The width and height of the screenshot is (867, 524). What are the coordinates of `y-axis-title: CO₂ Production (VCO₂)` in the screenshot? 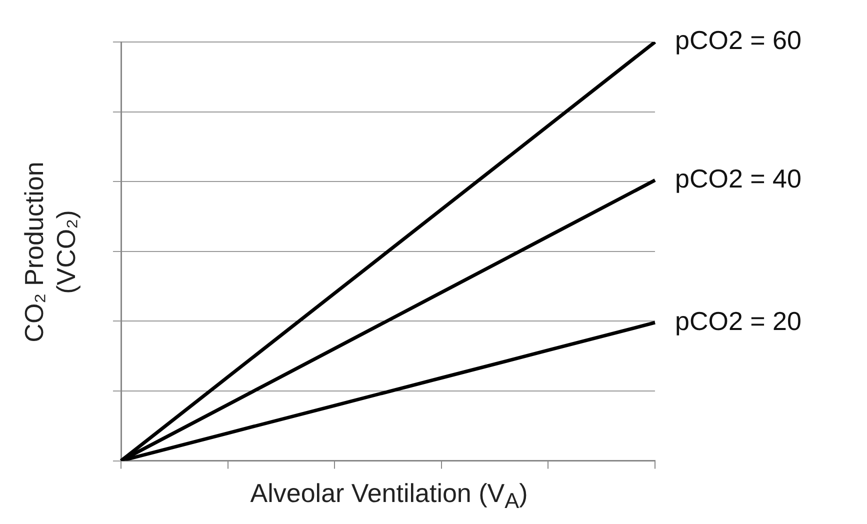 It's located at (50, 252).